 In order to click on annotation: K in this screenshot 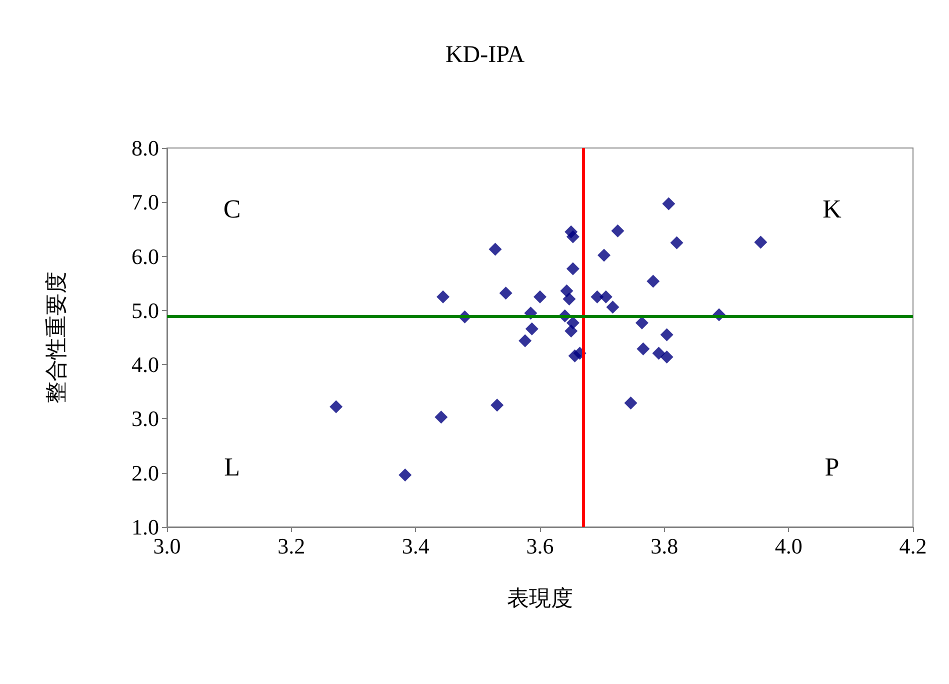, I will do `click(832, 209)`.